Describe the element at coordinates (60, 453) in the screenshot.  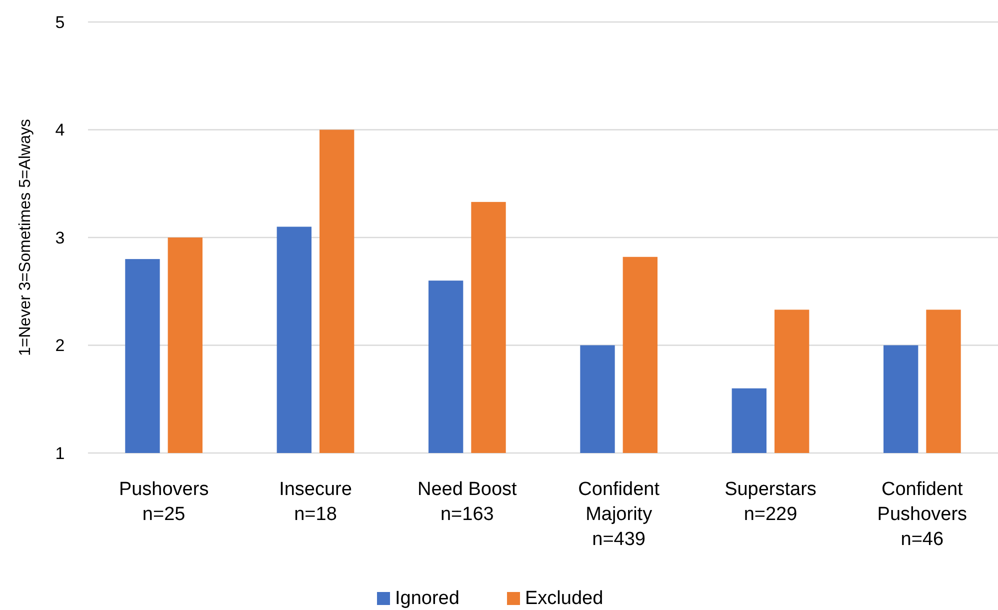
I see `y-tick-label: 1` at that location.